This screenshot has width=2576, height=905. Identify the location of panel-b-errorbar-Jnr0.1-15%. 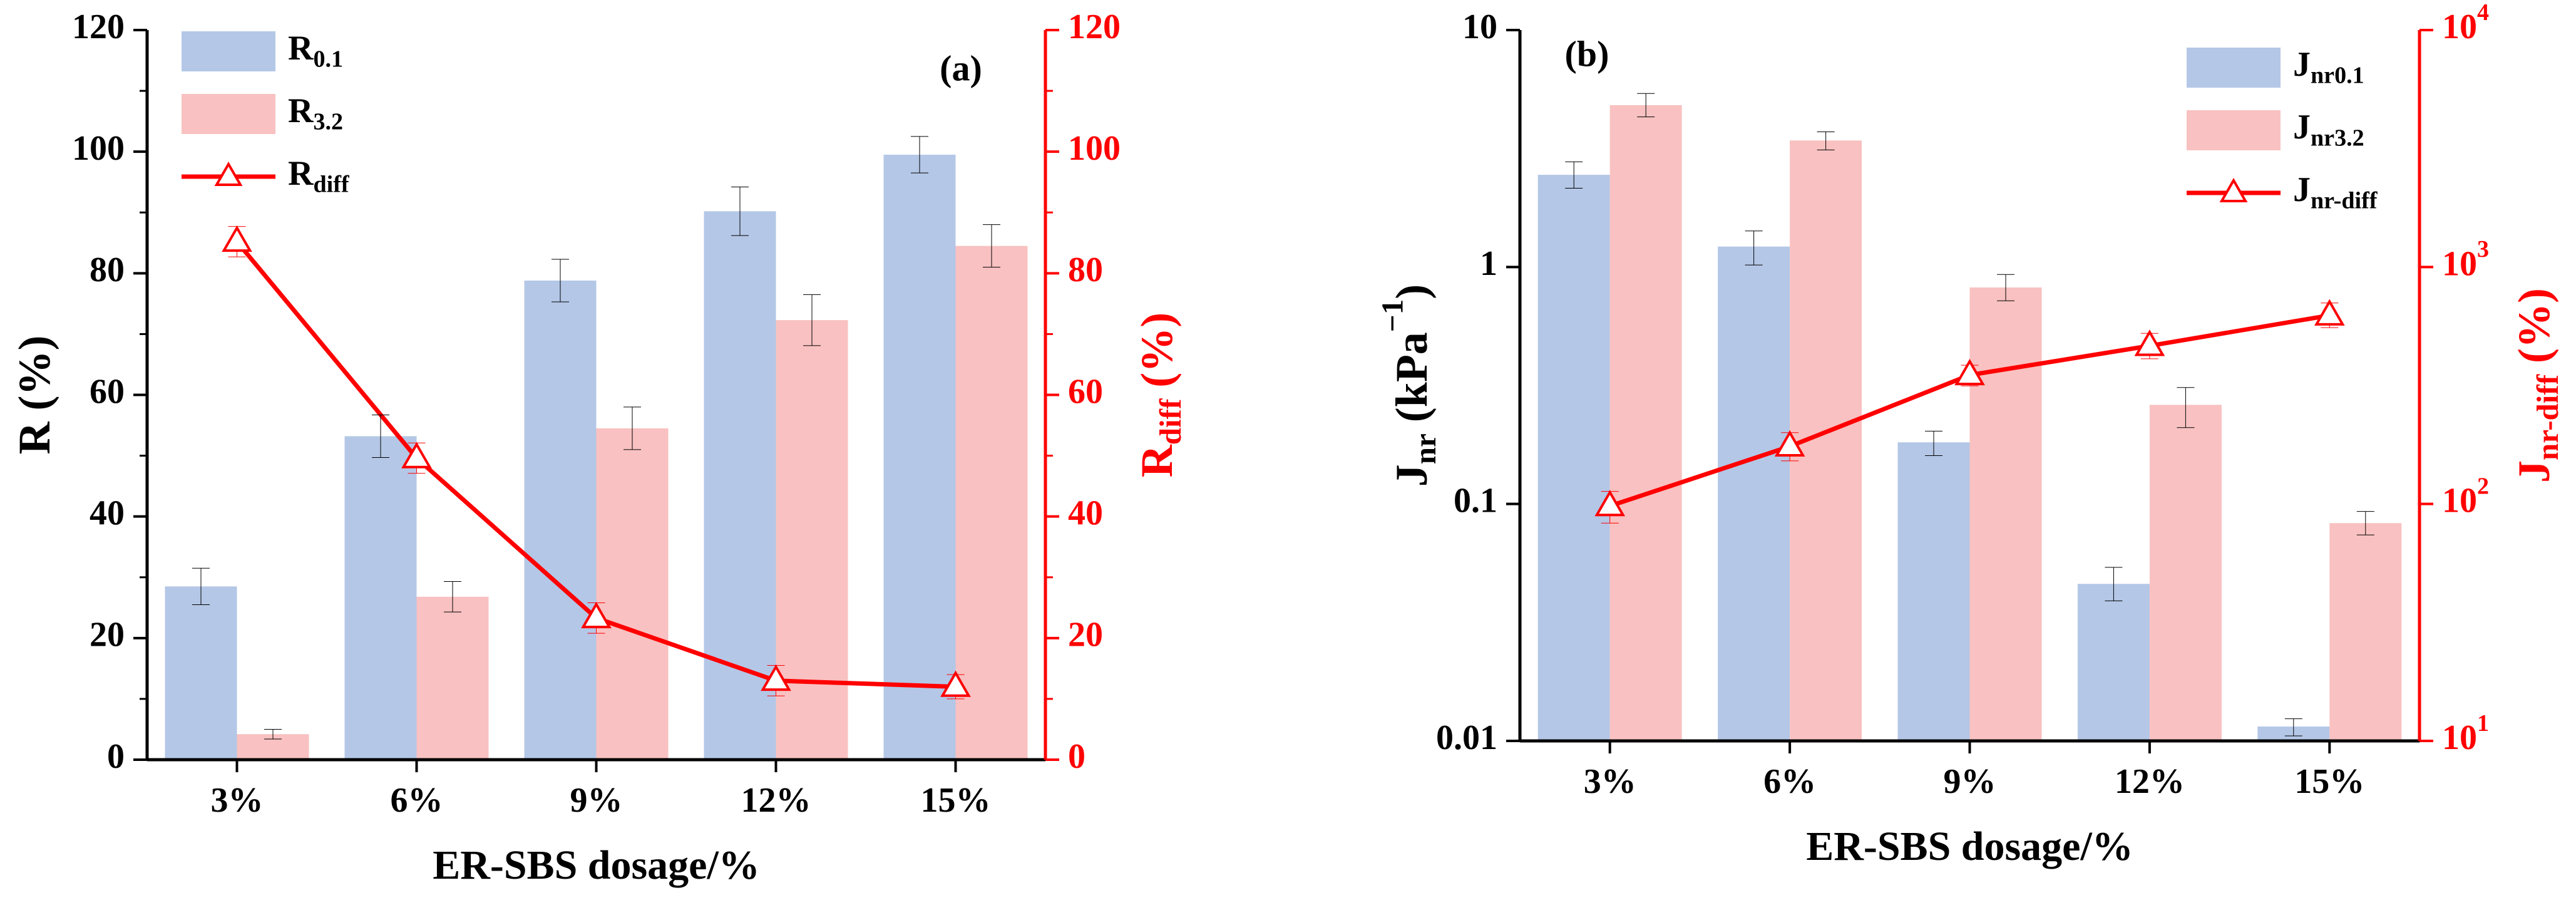
(2293, 728).